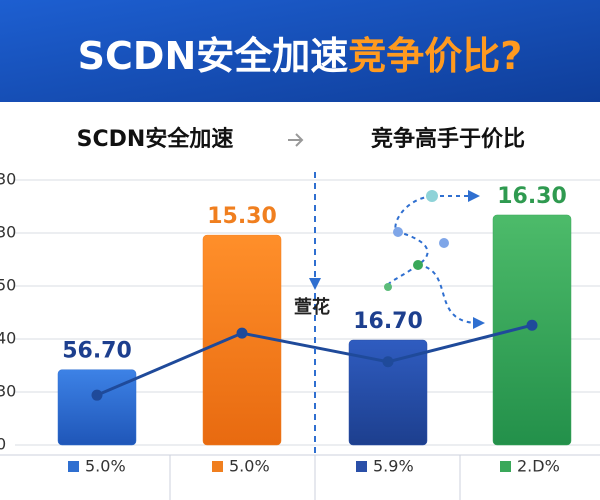 The width and height of the screenshot is (600, 500). Describe the element at coordinates (314, 360) in the screenshot. I see `line` at that location.